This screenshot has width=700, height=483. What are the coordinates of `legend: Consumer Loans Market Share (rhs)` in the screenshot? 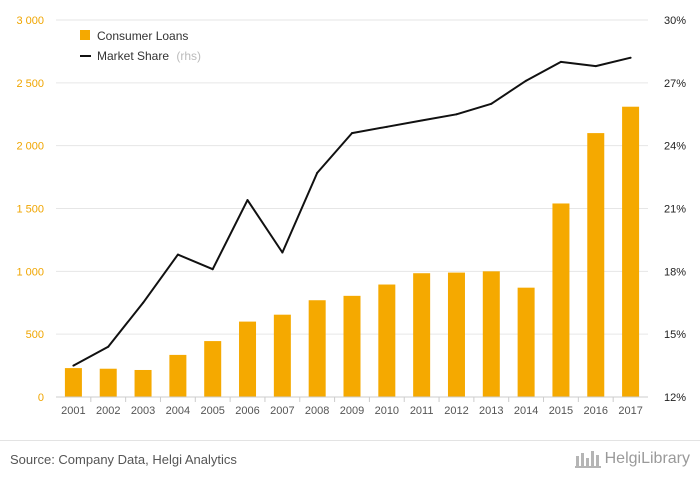 It's located at (140, 46).